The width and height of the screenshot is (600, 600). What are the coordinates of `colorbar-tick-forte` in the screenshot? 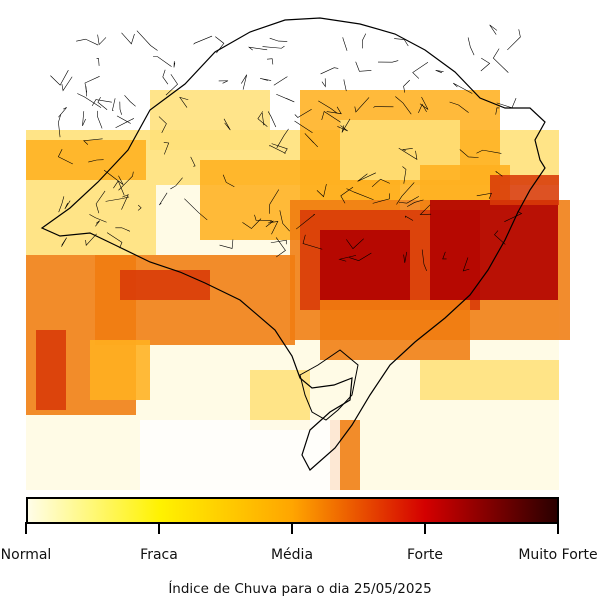 It's located at (425, 528).